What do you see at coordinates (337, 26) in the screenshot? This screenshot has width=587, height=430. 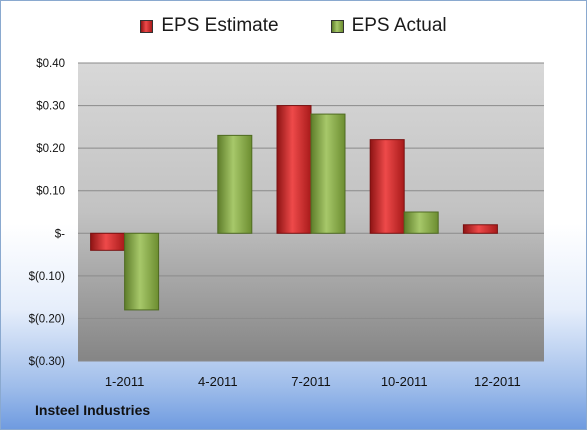 I see `legend-swatch-actual` at bounding box center [337, 26].